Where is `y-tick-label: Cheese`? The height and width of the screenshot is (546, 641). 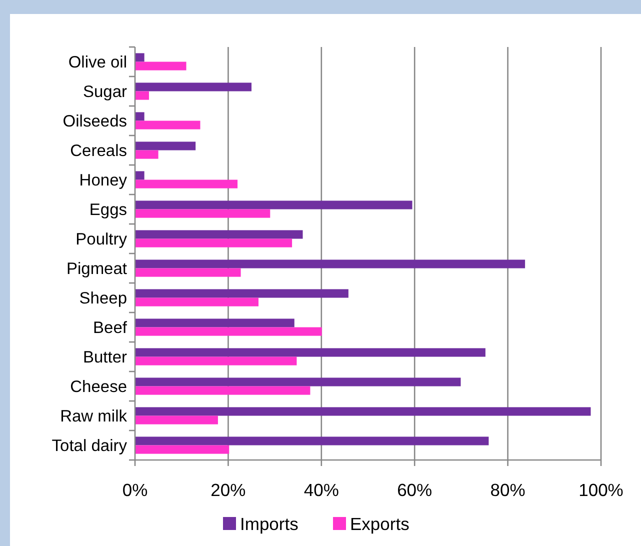
y-tick-label: Cheese is located at coordinates (98, 387).